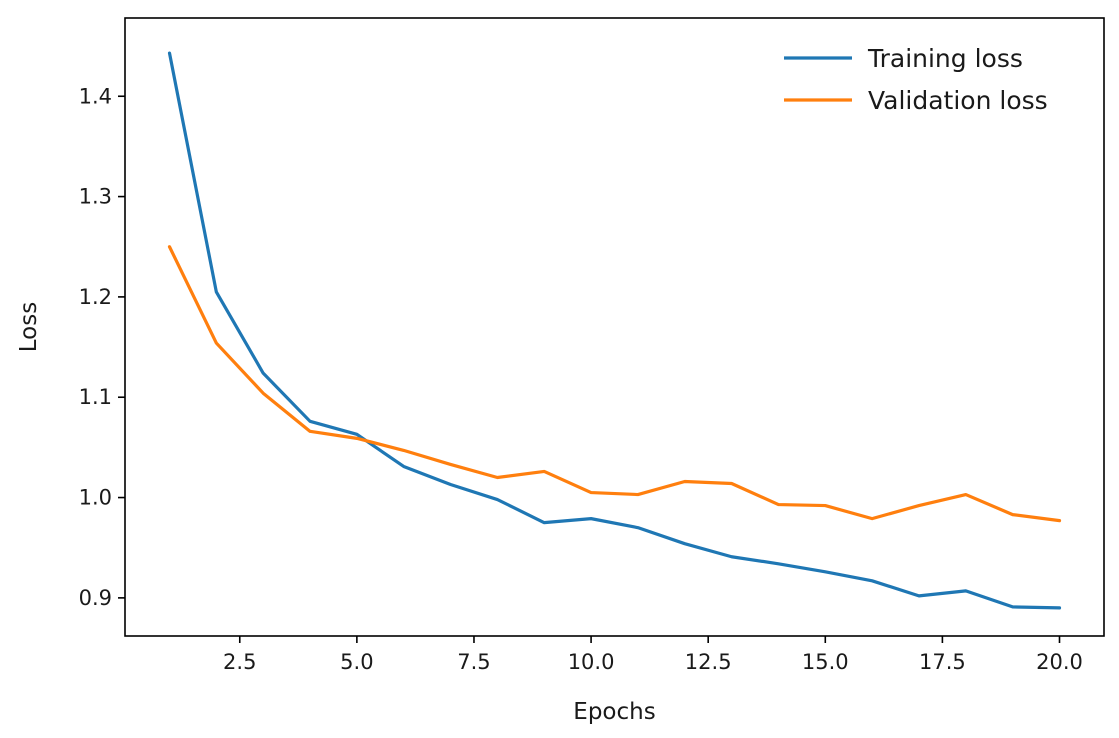 This screenshot has width=1119, height=738. What do you see at coordinates (95, 397) in the screenshot?
I see `y-tick-label: 1.1` at bounding box center [95, 397].